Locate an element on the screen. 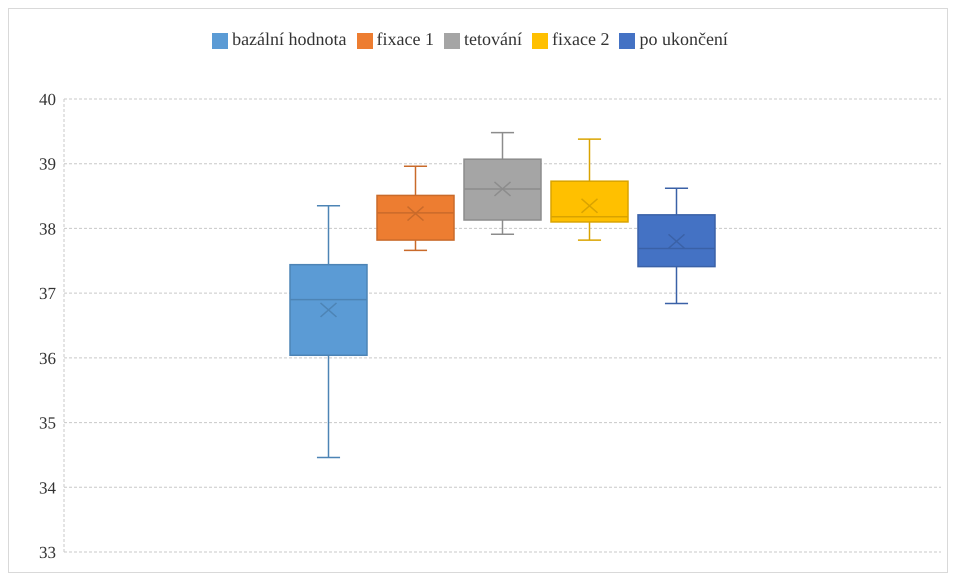 The height and width of the screenshot is (579, 956). y-tick-label: 34 is located at coordinates (47, 488).